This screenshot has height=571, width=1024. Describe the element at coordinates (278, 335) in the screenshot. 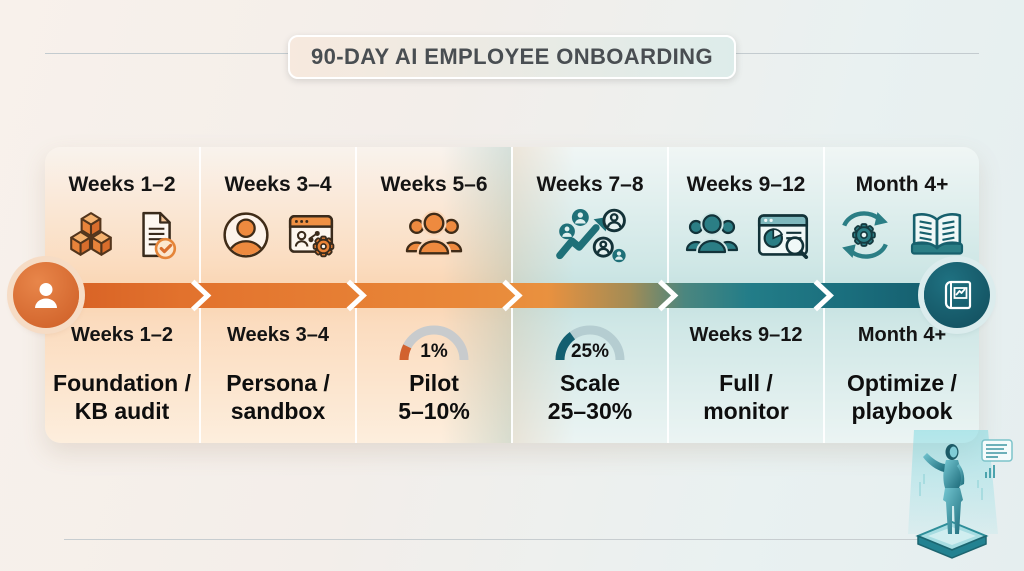

I see `phase-week-label: Weeks 3–4` at that location.